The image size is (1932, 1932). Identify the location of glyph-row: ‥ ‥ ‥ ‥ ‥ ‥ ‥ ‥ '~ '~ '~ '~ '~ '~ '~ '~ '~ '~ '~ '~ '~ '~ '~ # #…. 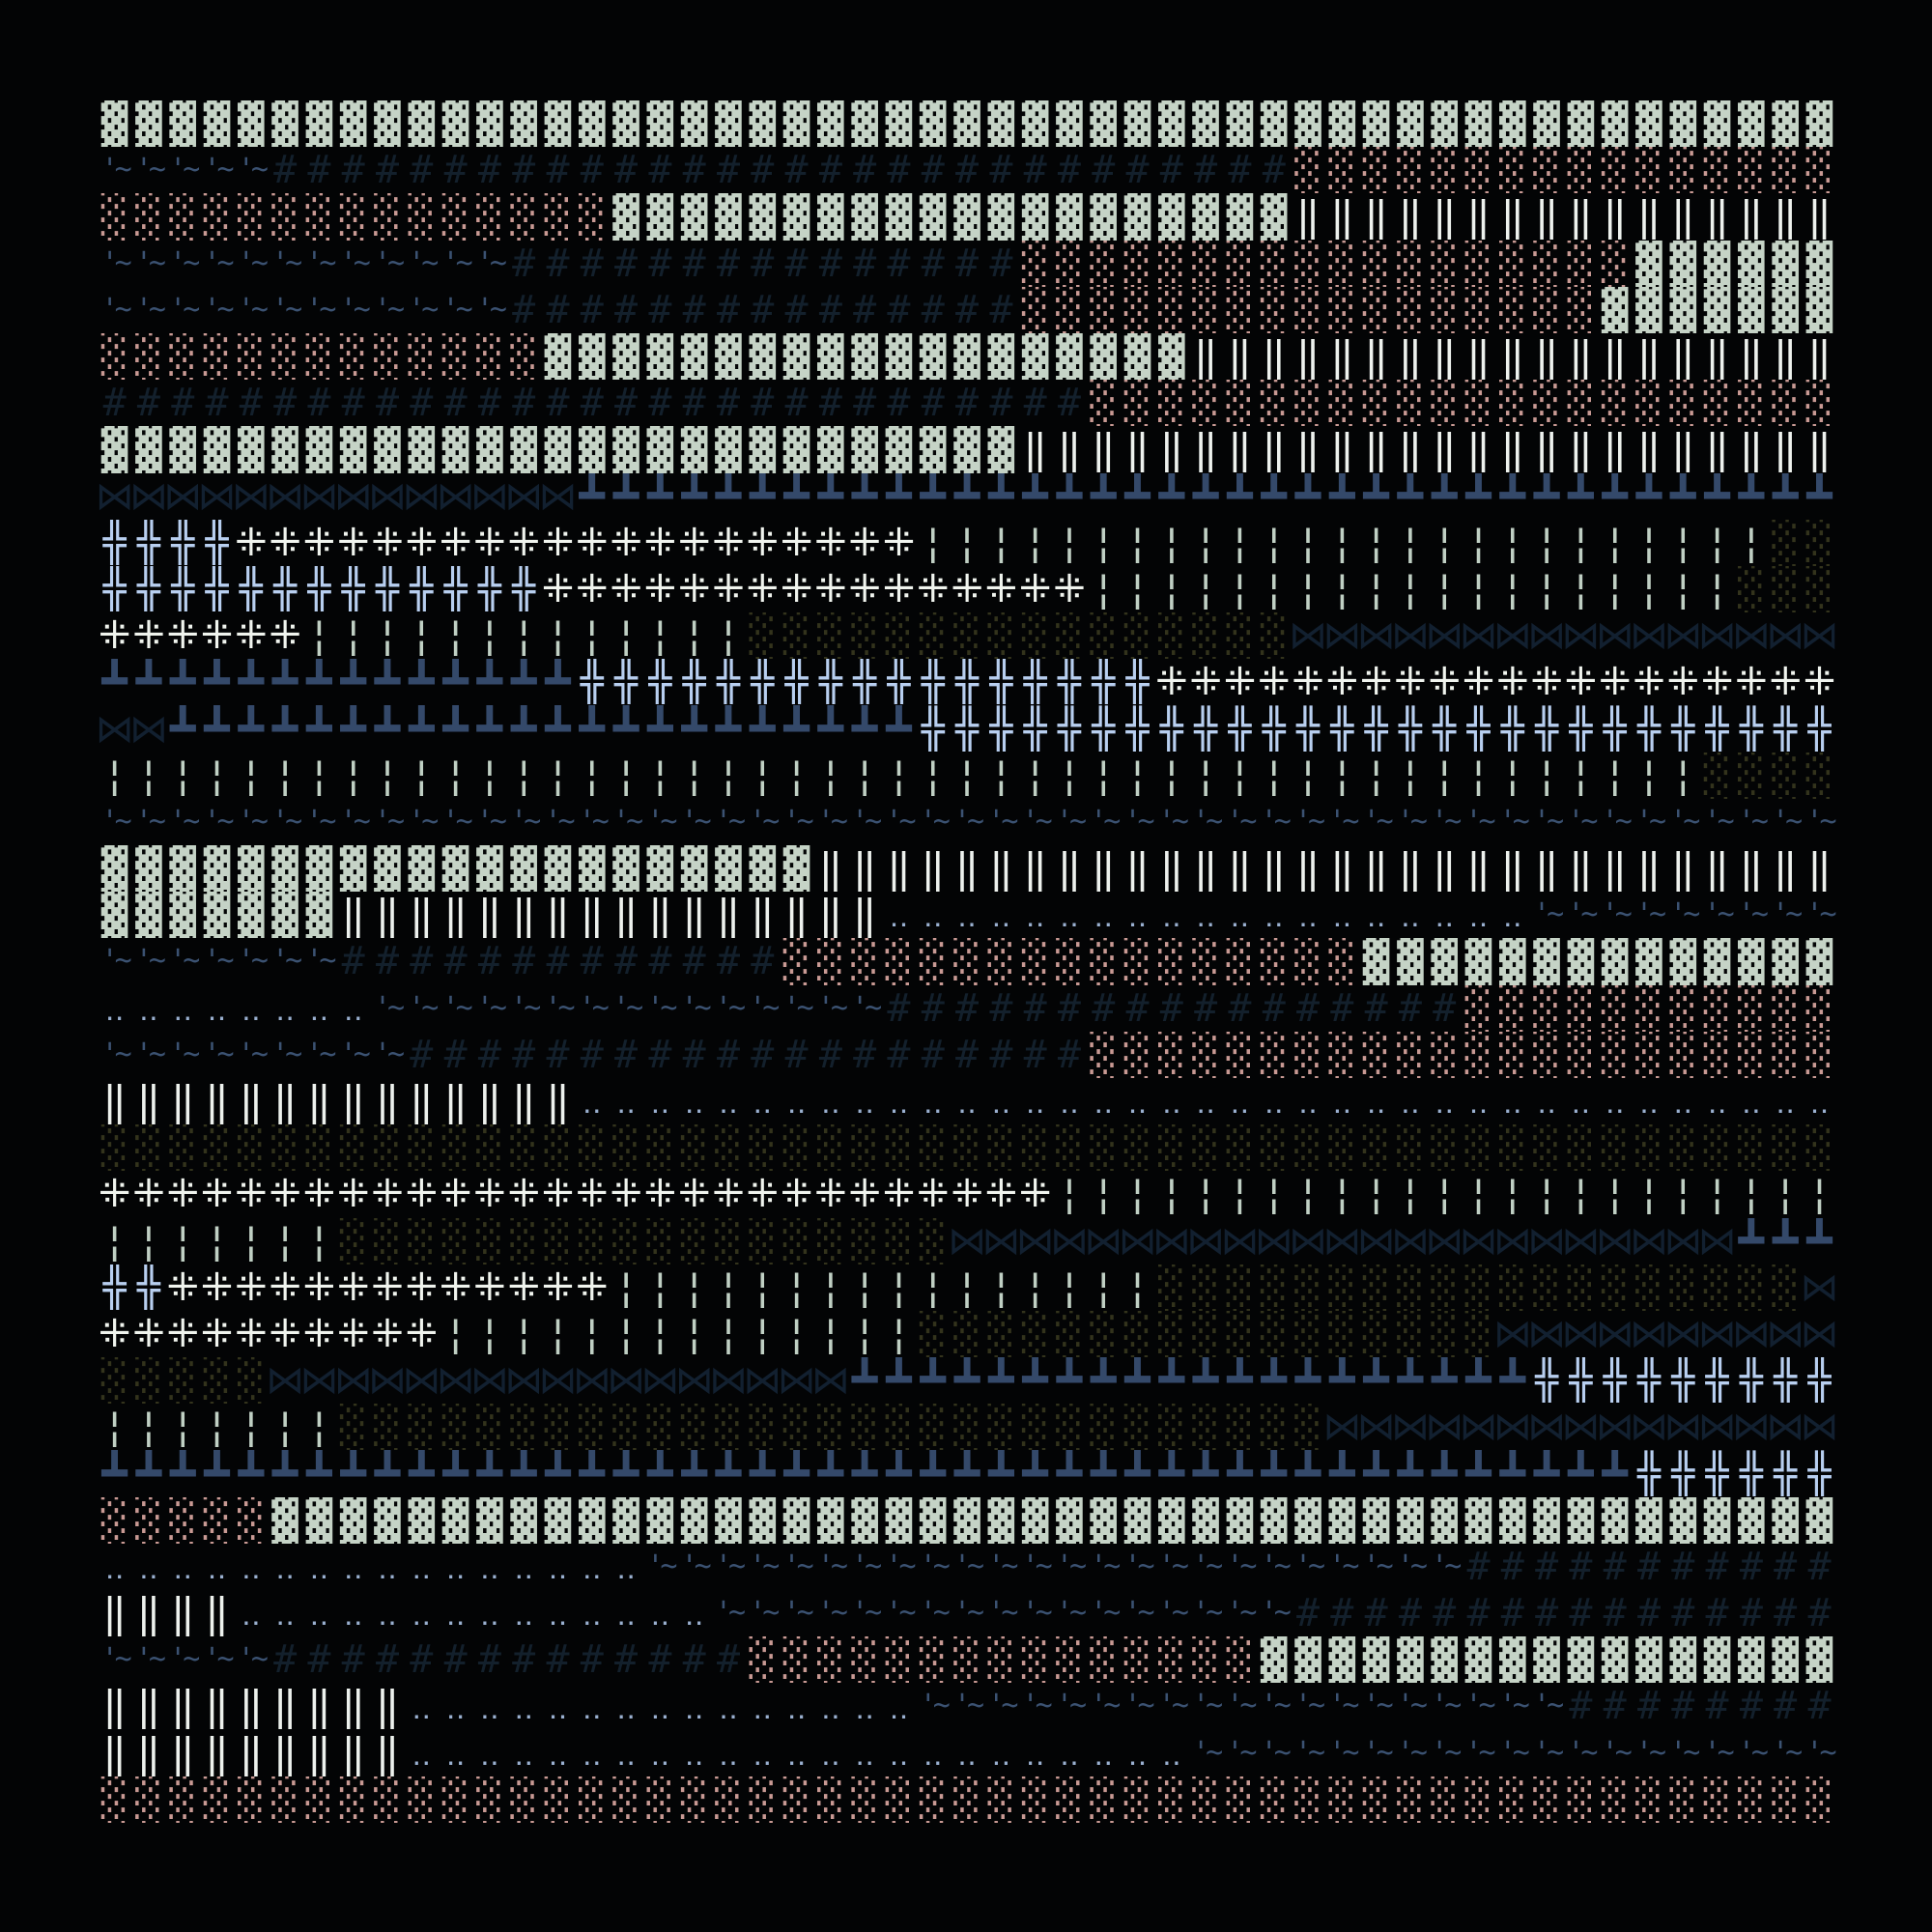
(967, 1008).